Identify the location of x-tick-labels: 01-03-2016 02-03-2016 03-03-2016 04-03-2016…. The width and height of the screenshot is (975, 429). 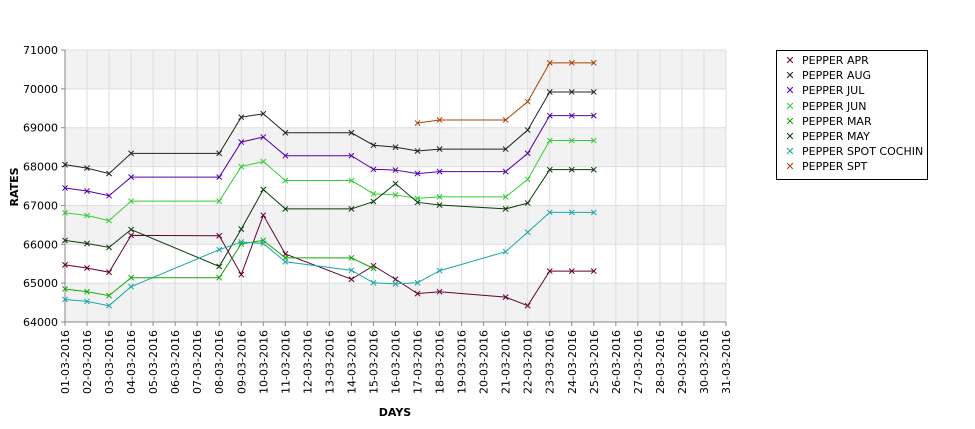
(396, 362).